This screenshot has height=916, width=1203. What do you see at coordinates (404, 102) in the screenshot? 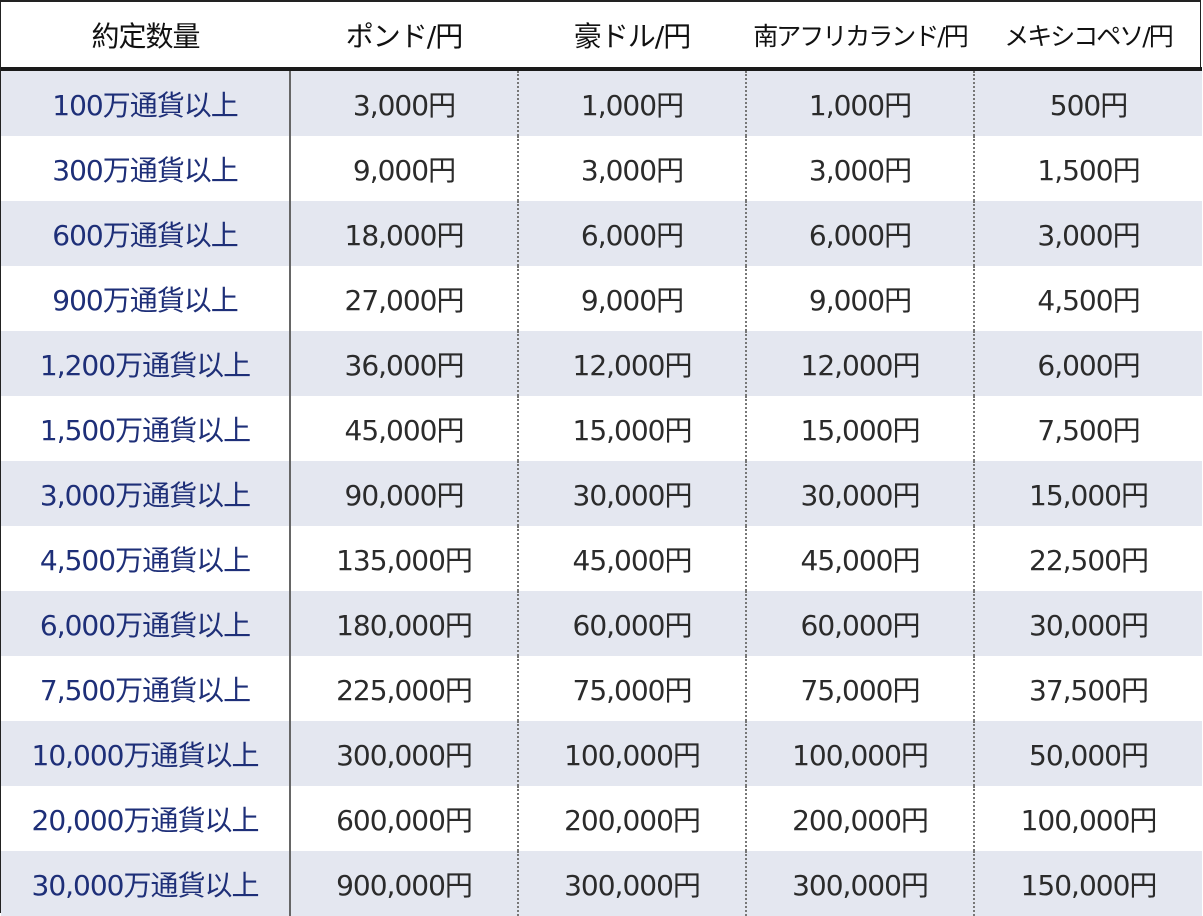
I see `cell-gbpjpy: 3,000円` at bounding box center [404, 102].